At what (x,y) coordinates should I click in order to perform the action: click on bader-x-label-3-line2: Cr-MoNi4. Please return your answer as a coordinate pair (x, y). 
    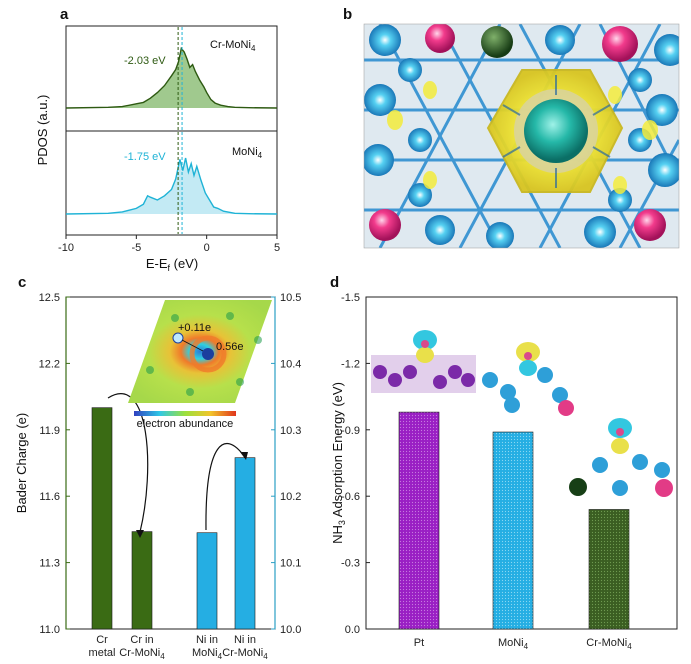
    Looking at the image, I should click on (245, 654).